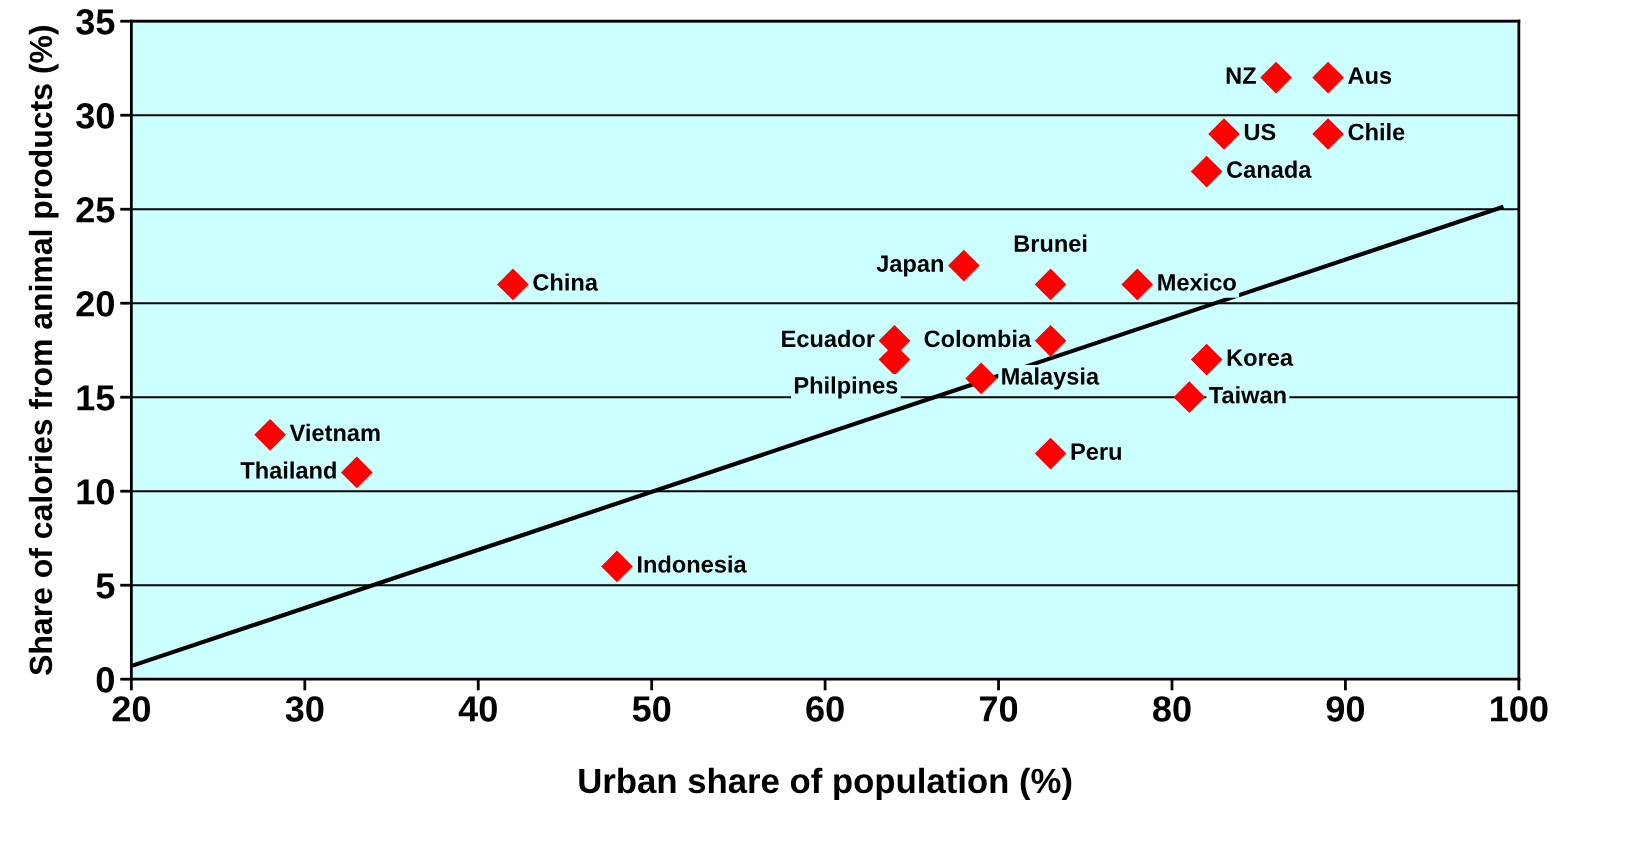  Describe the element at coordinates (96, 398) in the screenshot. I see `y-tick-label: 15` at that location.